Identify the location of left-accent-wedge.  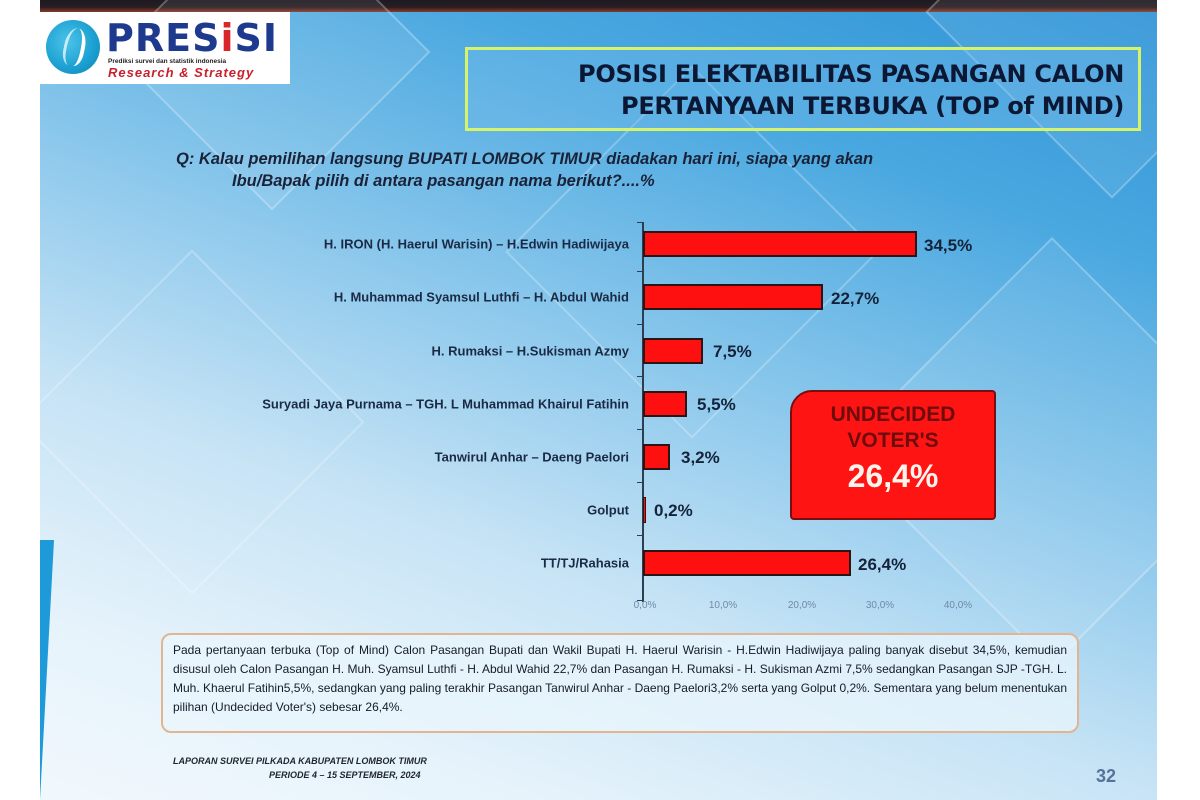
(47, 670).